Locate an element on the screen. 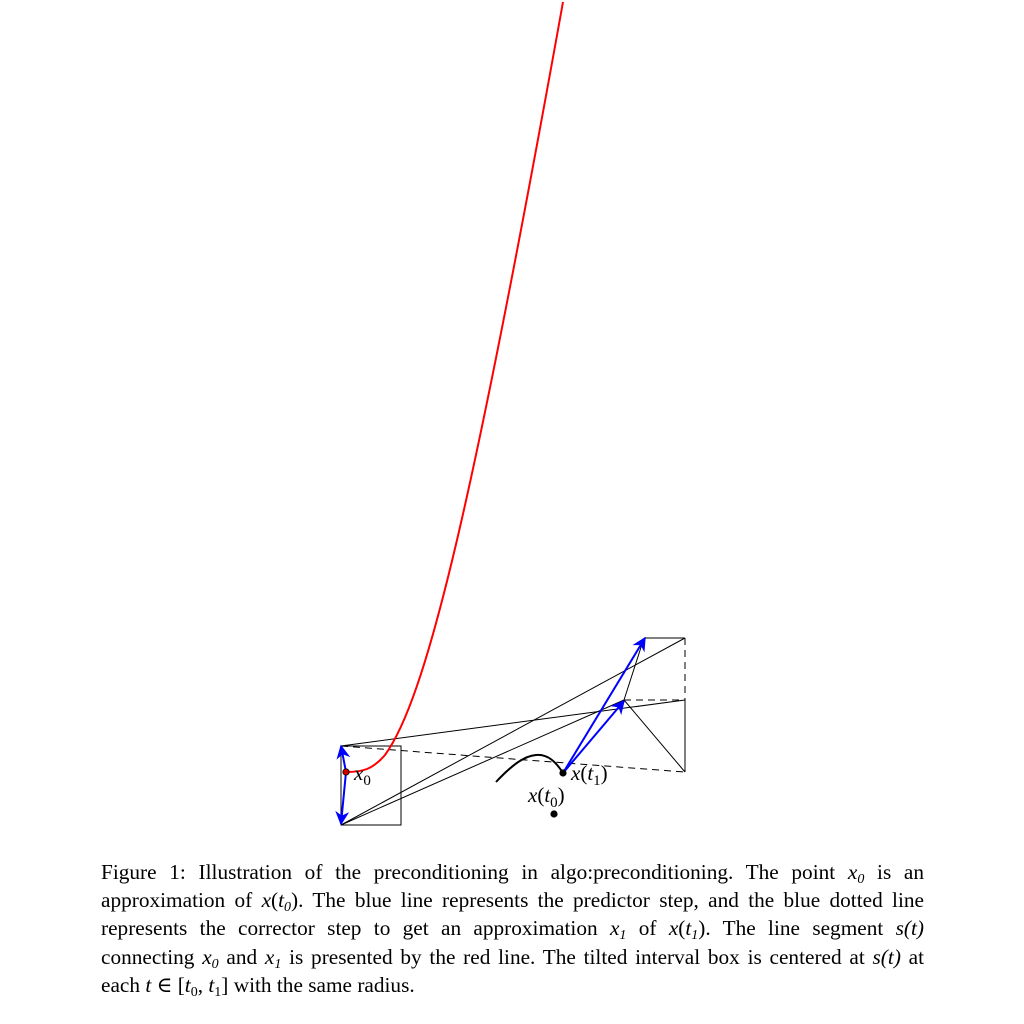 The image size is (1024, 1024). label-x-t1: x(t1) is located at coordinates (589, 775).